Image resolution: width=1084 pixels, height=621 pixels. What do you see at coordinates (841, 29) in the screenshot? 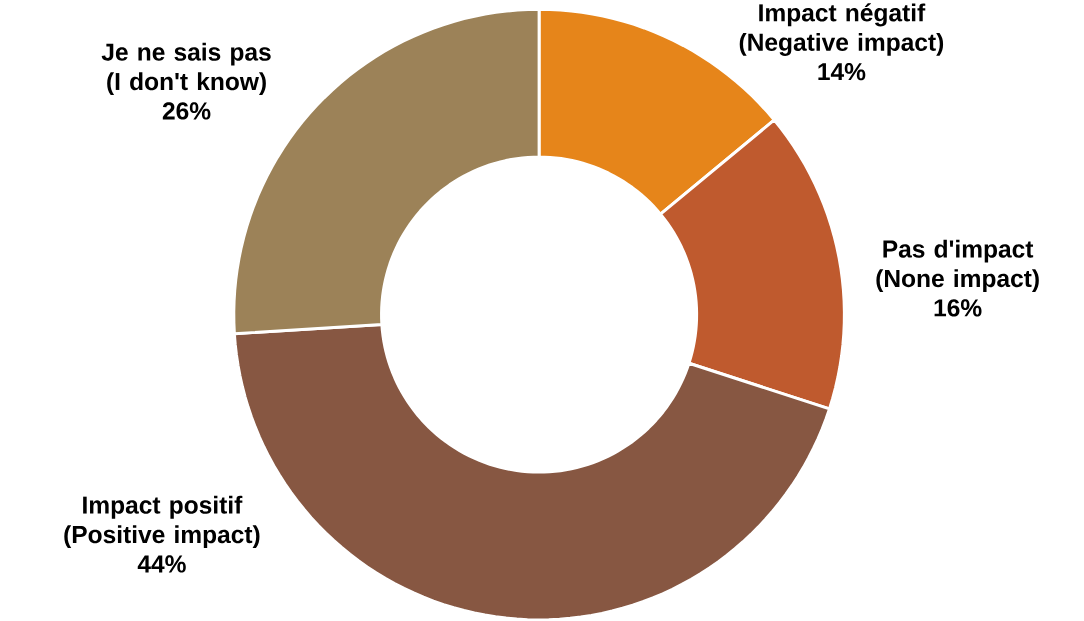
I see `slice-label: Impact négatif (Negative impact)` at bounding box center [841, 29].